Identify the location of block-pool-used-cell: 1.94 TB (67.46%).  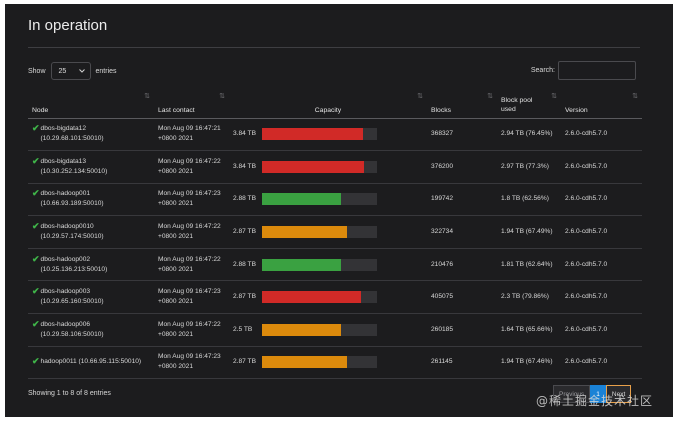
(529, 363).